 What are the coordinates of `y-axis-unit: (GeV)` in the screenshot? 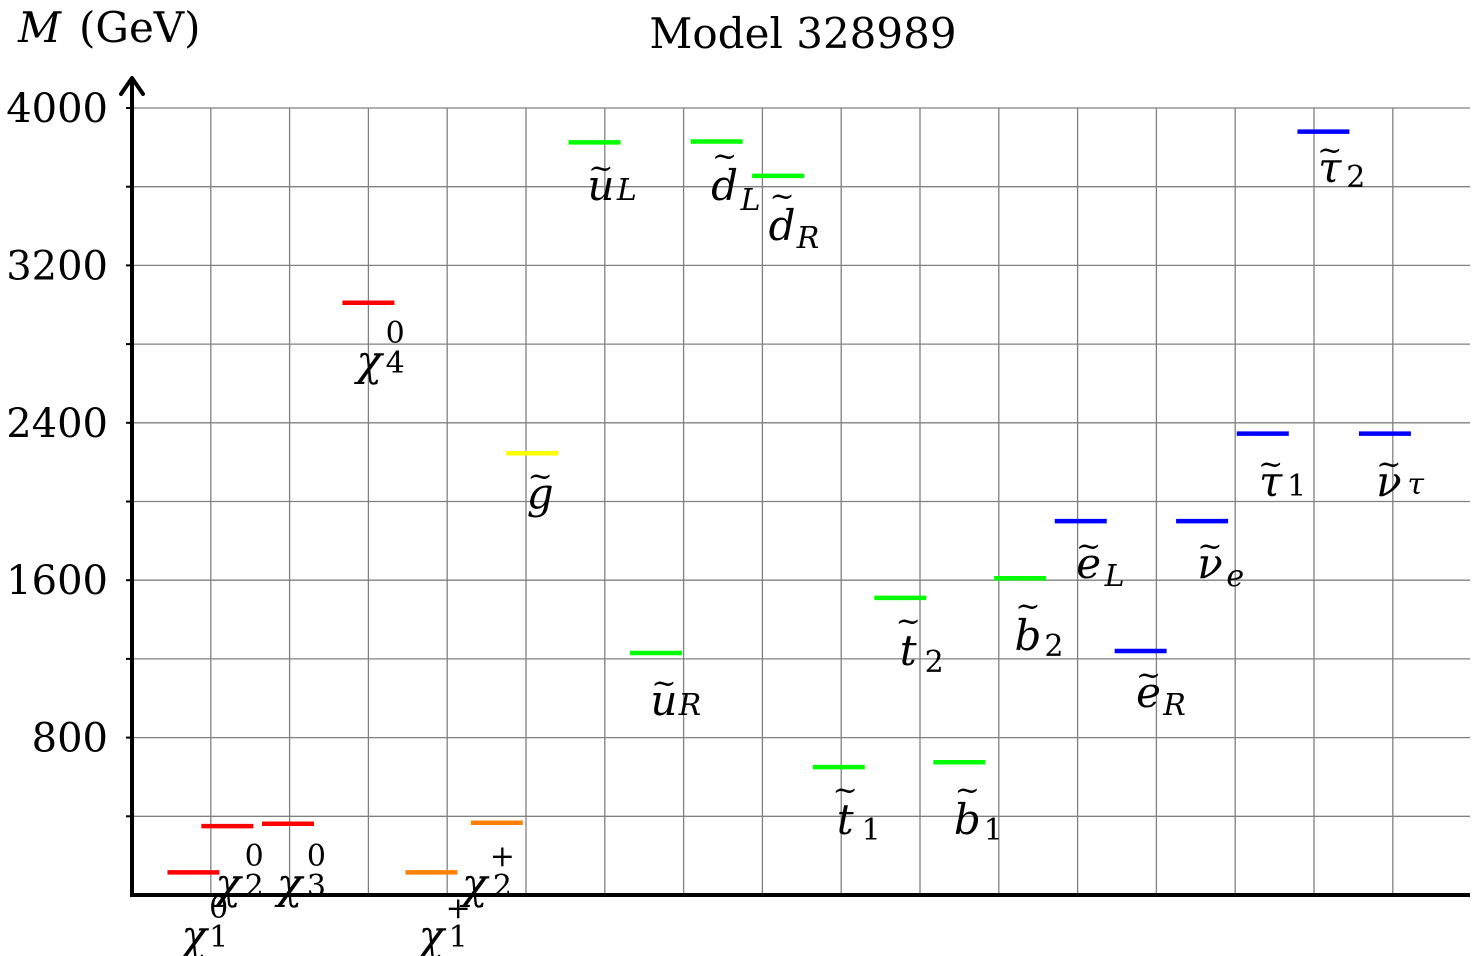 It's located at (140, 27).